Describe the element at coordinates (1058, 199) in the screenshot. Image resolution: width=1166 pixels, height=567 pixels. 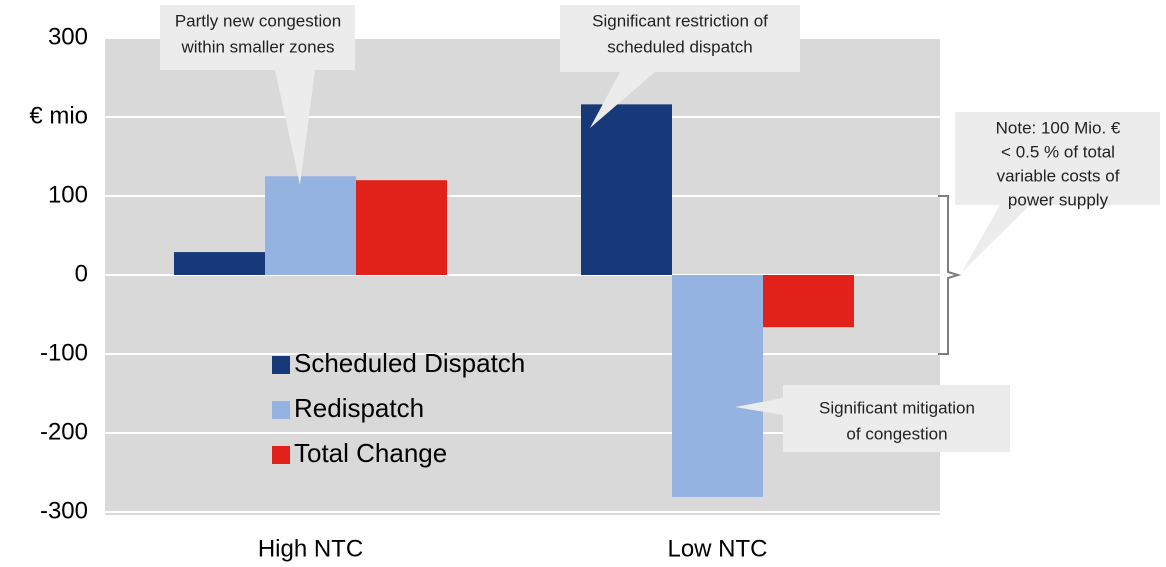
I see `annotation: power supply` at that location.